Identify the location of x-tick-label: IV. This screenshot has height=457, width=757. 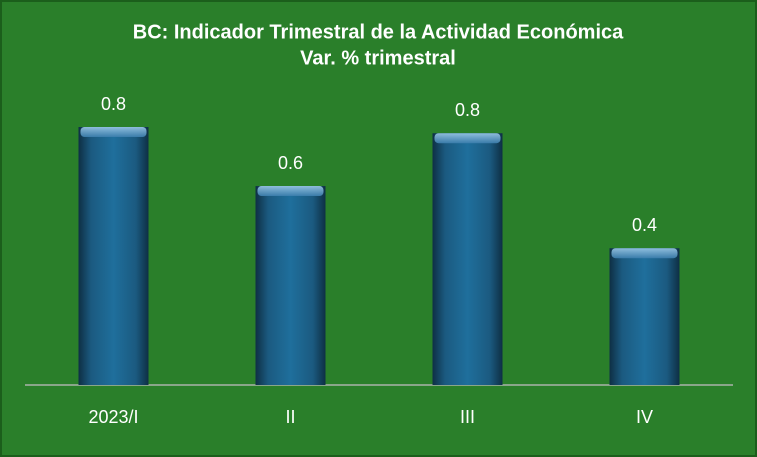
(644, 417).